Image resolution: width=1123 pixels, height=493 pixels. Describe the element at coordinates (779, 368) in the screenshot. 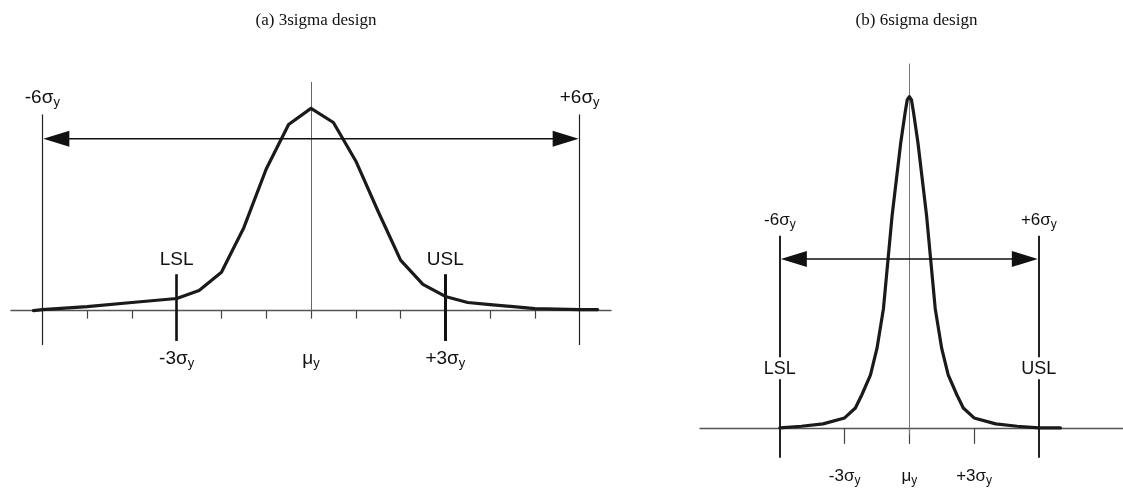

I see `annotation: LSL` at that location.